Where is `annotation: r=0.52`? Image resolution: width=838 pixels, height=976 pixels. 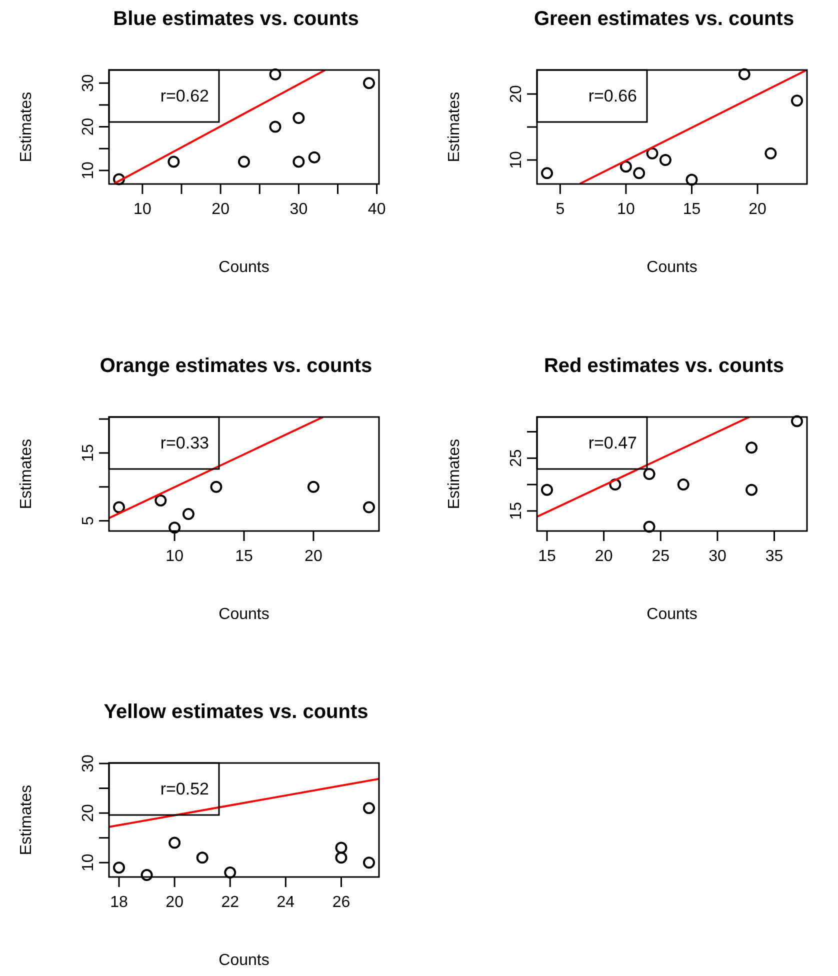 annotation: r=0.52 is located at coordinates (184, 789).